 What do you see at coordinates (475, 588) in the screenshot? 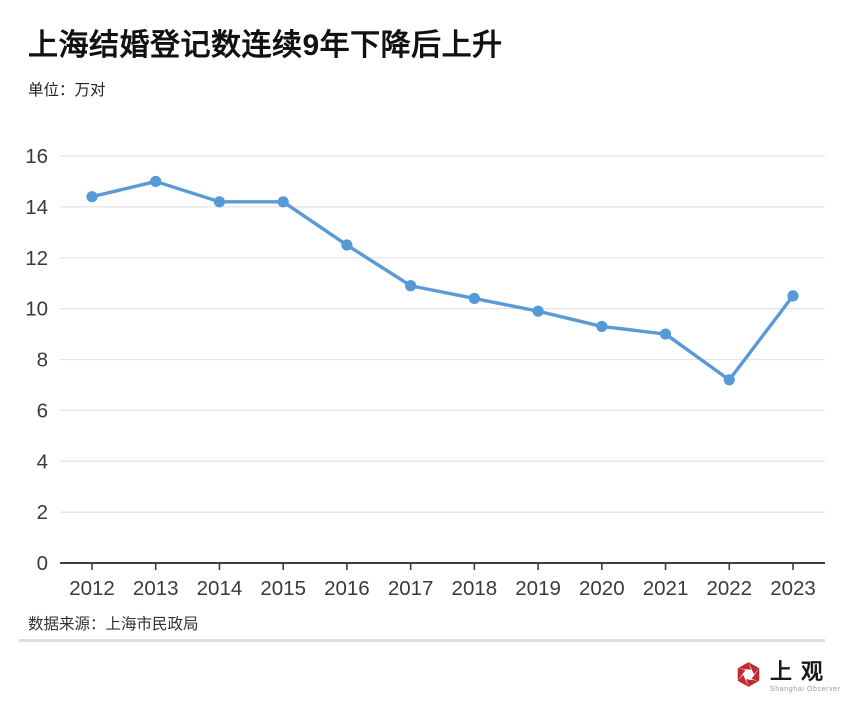
I see `x-axis-label: 2018` at bounding box center [475, 588].